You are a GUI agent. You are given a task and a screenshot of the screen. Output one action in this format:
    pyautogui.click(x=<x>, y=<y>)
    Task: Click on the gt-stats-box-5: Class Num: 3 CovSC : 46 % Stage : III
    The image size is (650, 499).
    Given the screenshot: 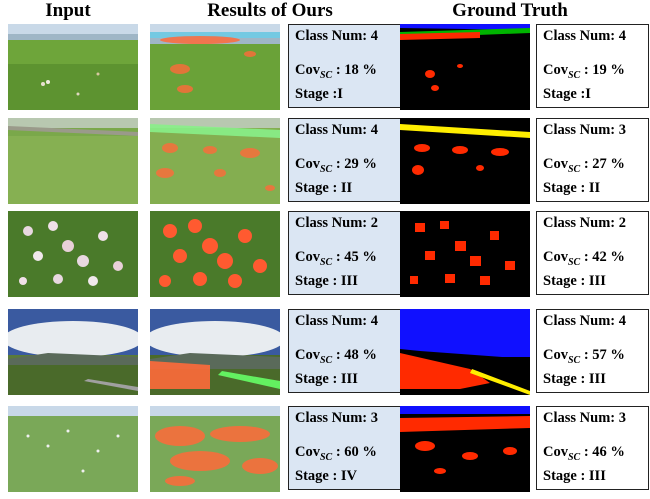 What is the action you would take?
    pyautogui.click(x=592, y=448)
    